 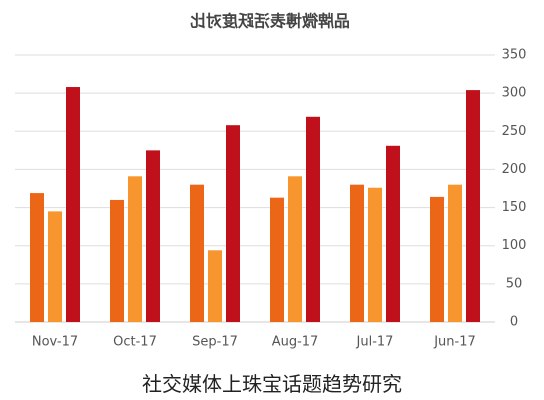 I want to click on y-tick-label: 100, so click(x=514, y=245).